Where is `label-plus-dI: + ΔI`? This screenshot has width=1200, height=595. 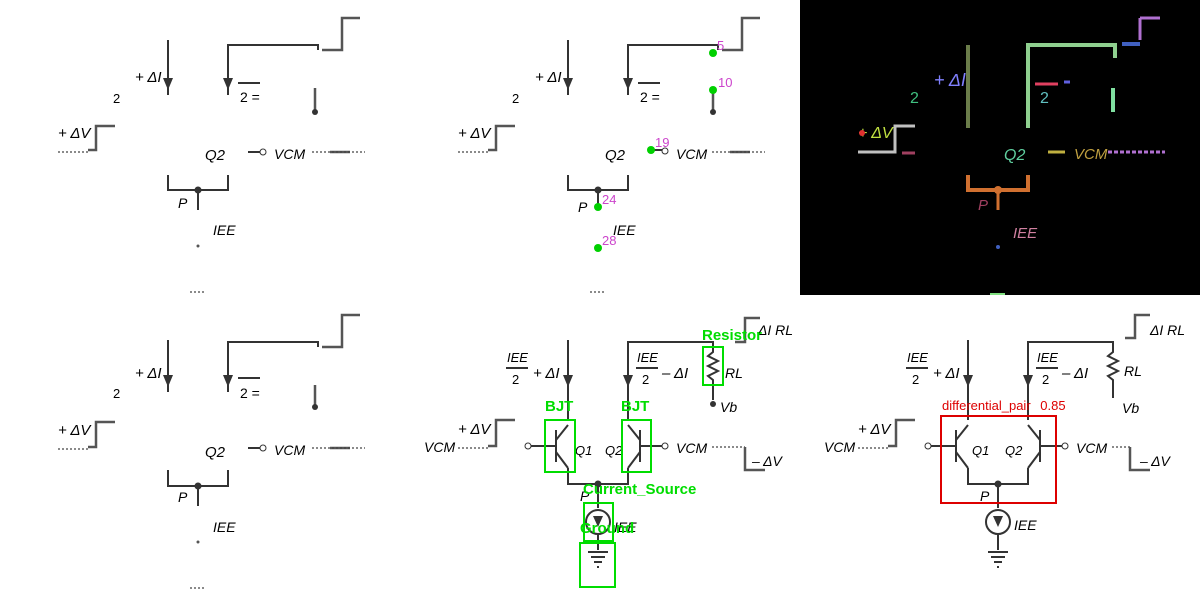
label-plus-dI: + ΔI is located at coordinates (148, 77).